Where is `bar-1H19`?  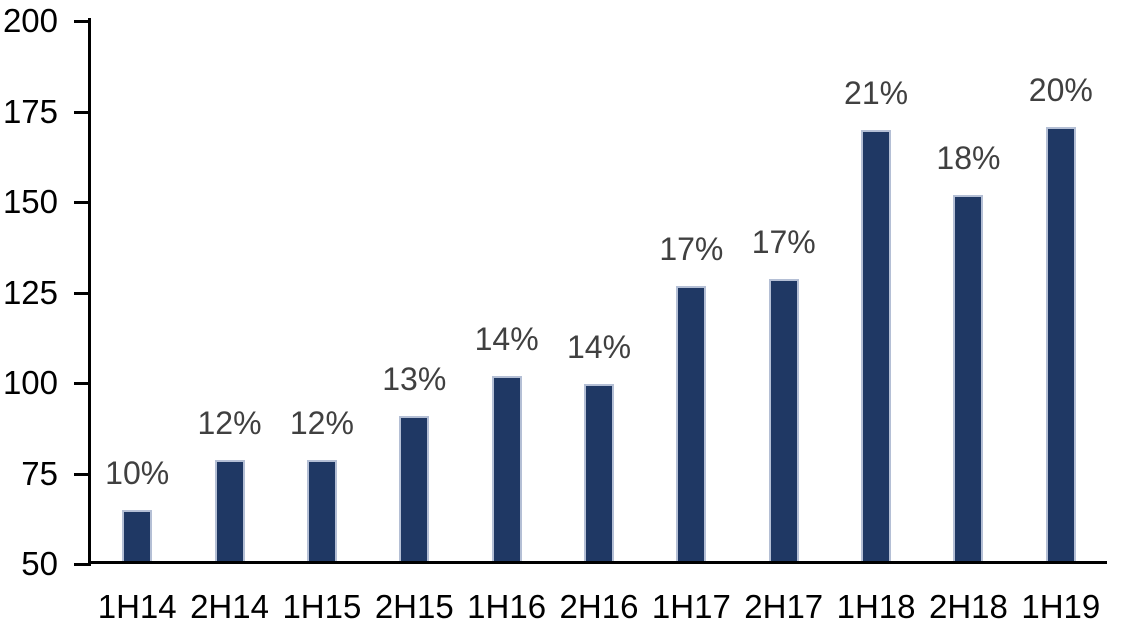
bar-1H19 is located at coordinates (1060, 343).